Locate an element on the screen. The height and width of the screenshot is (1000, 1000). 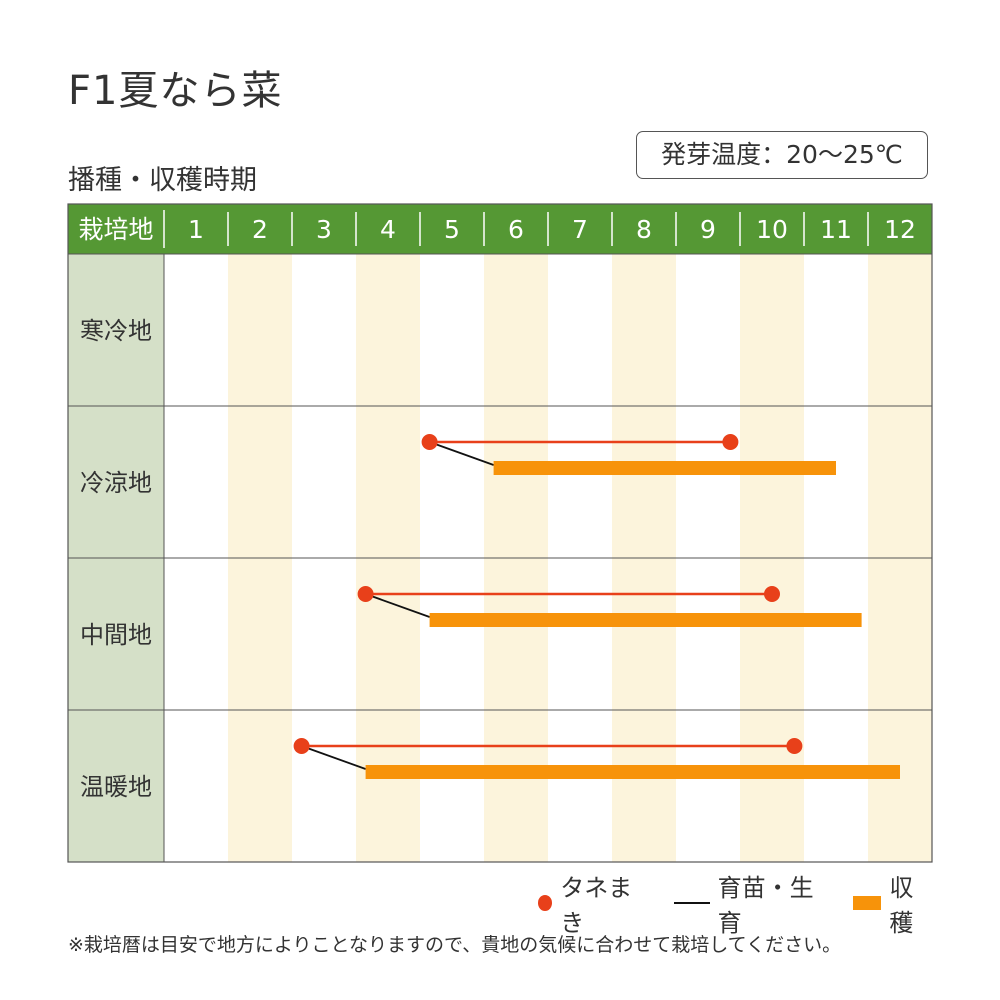
month-label: 2 is located at coordinates (260, 229).